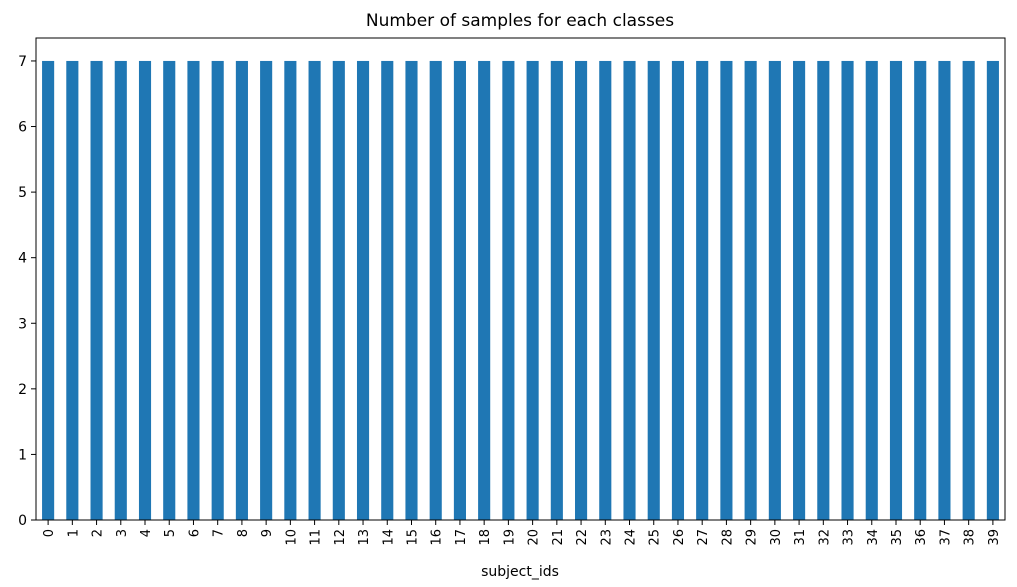 The height and width of the screenshot is (587, 1017). Describe the element at coordinates (291, 537) in the screenshot. I see `x-tick-label: 10` at that location.